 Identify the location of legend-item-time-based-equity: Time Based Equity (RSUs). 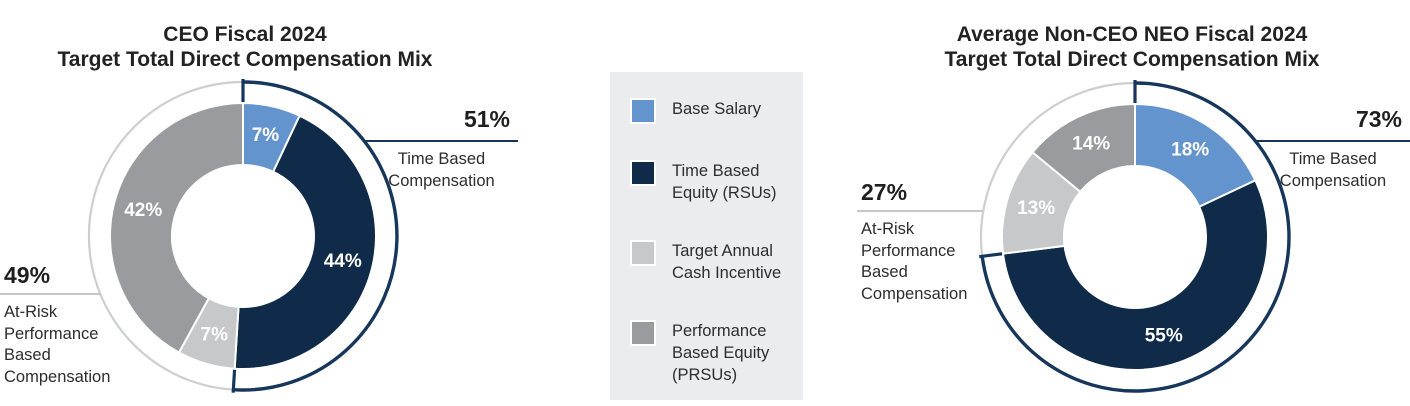
(710, 182).